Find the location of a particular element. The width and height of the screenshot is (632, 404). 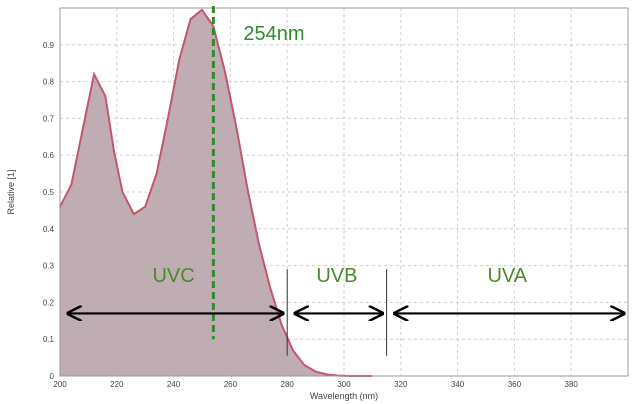

y-tick-label-7: 0.8 is located at coordinates (49, 82).